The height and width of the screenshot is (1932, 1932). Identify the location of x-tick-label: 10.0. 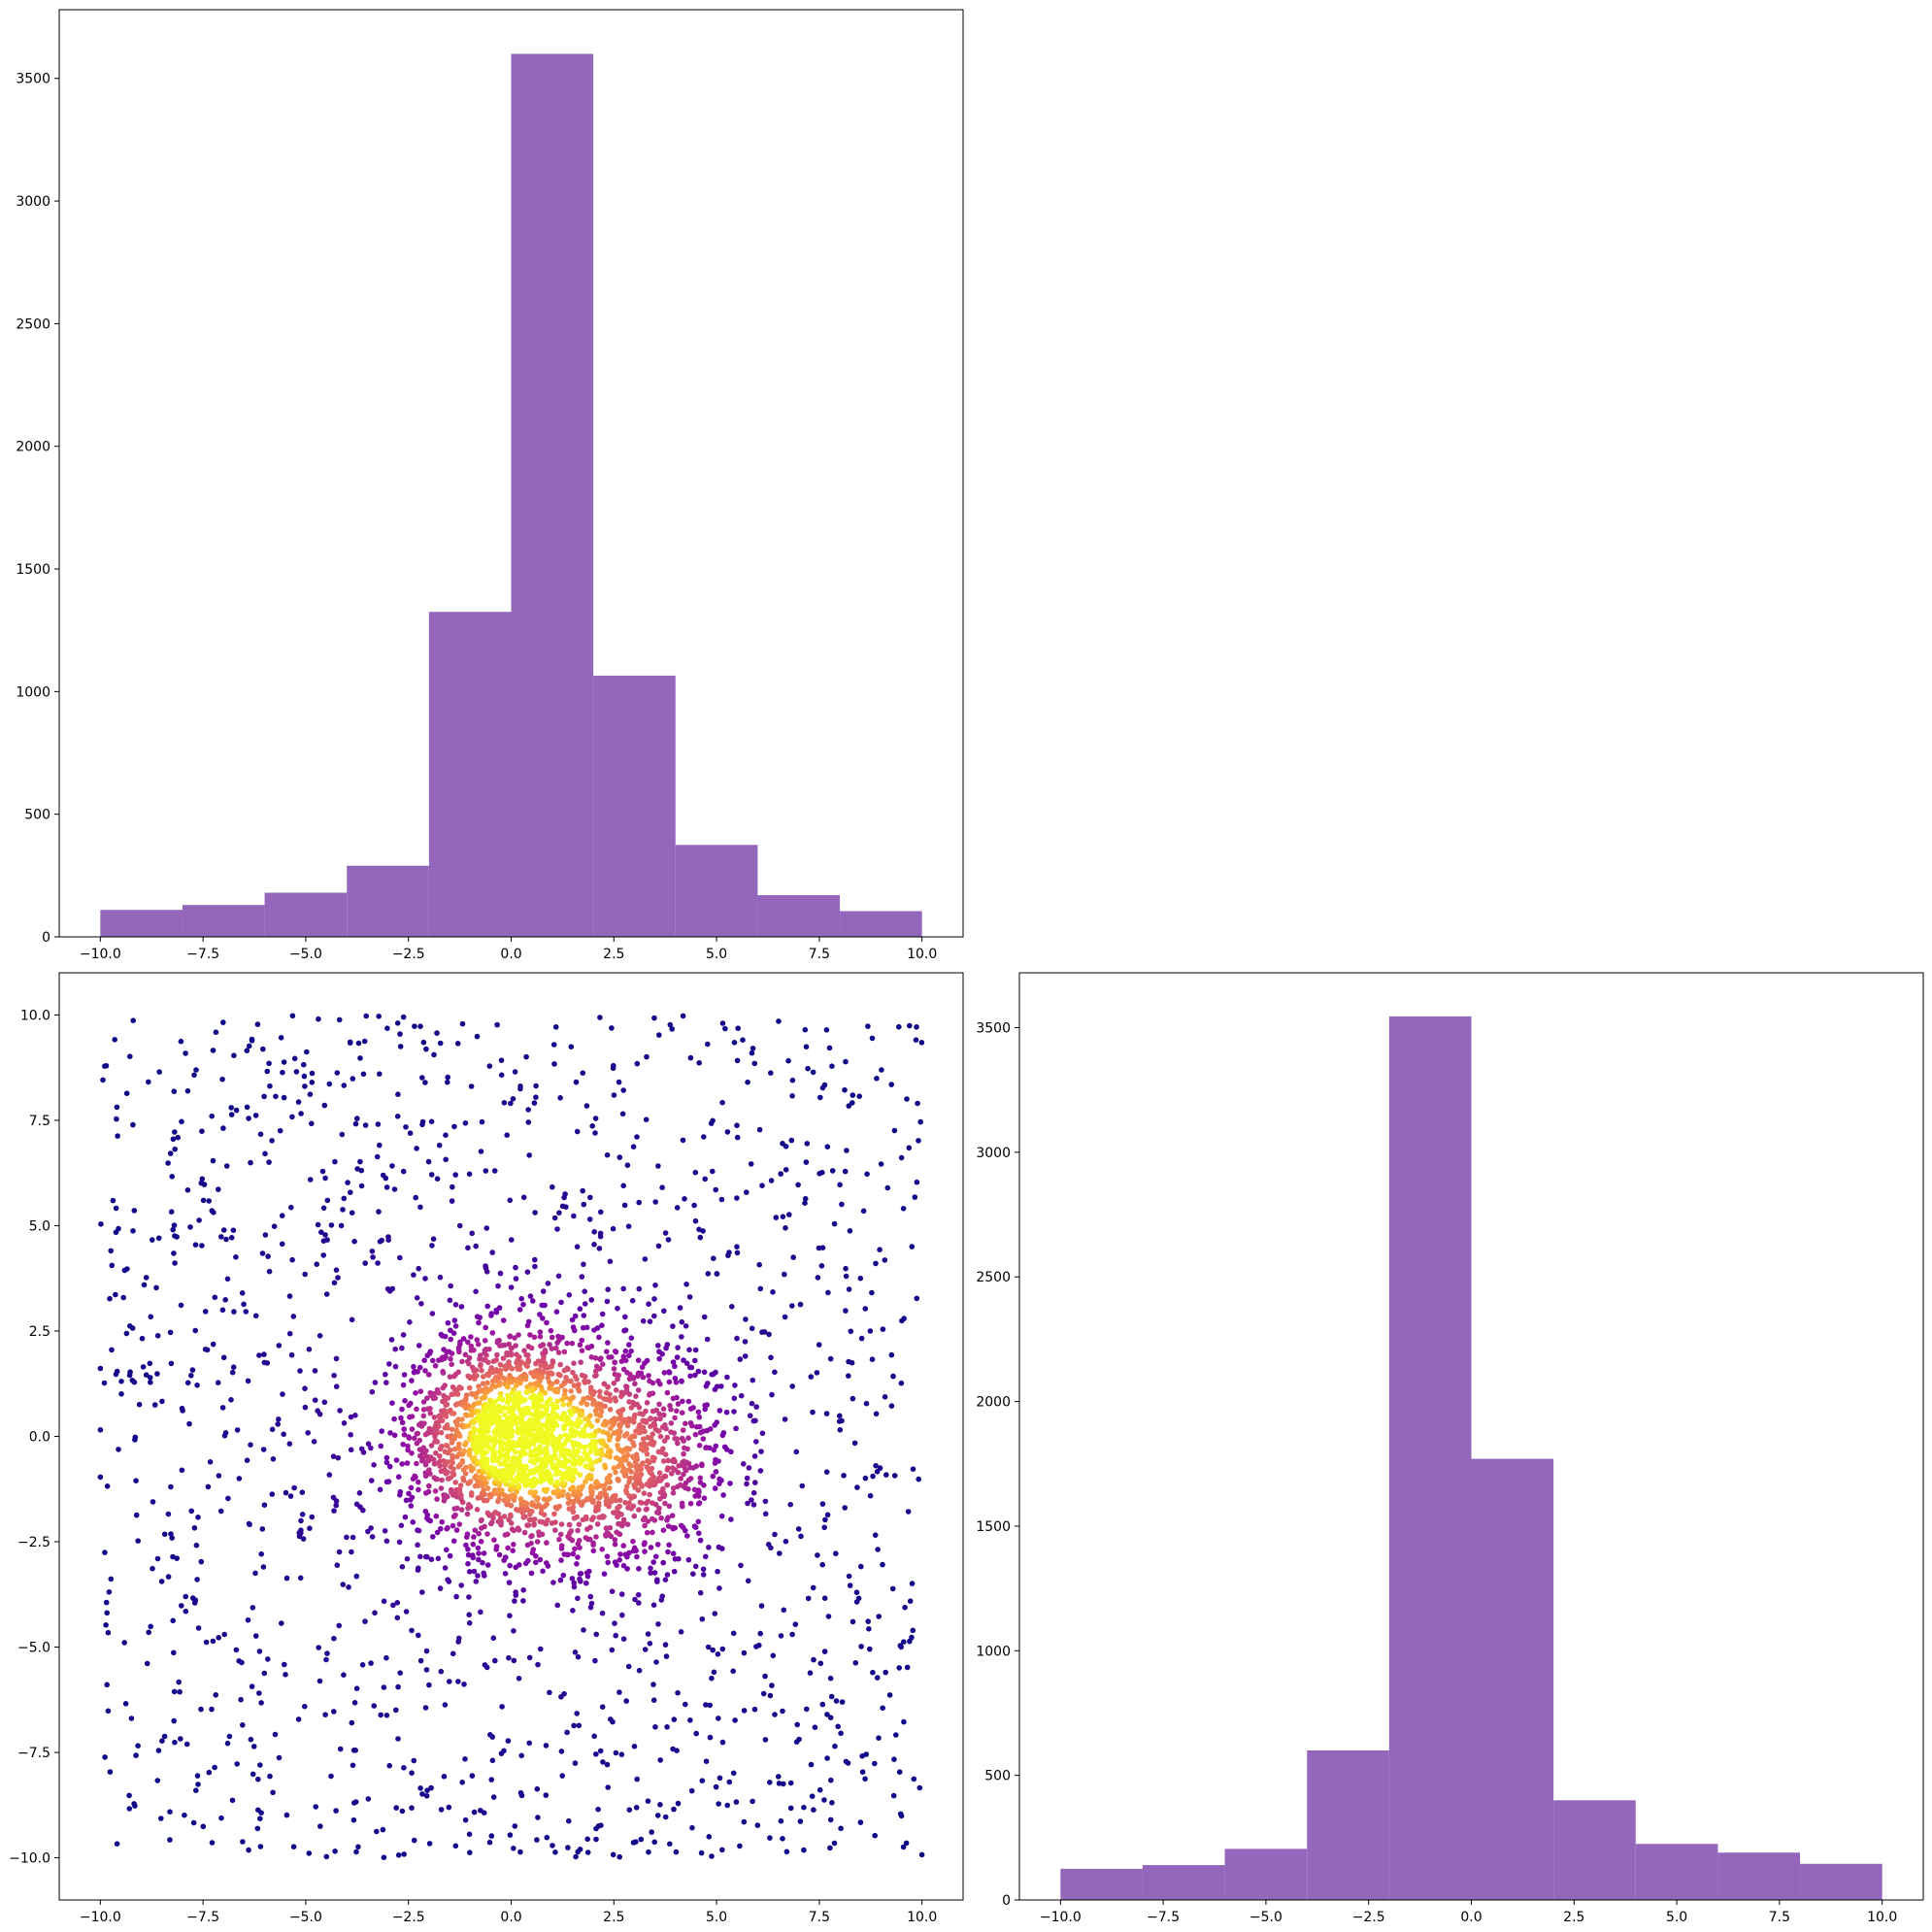
(922, 1917).